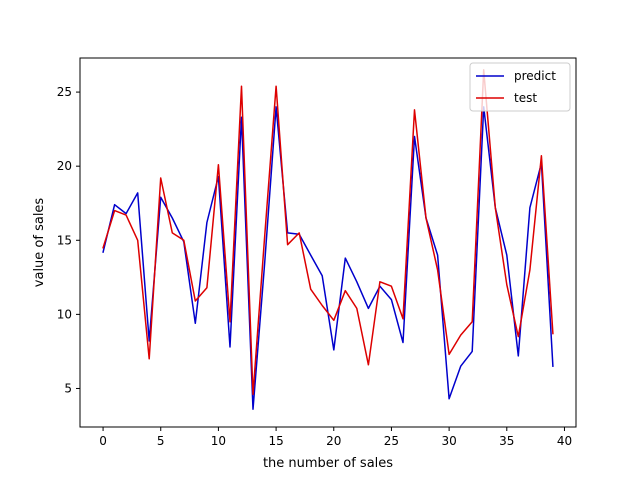 The width and height of the screenshot is (640, 484). What do you see at coordinates (39, 243) in the screenshot?
I see `y-axis-label: value of sales` at bounding box center [39, 243].